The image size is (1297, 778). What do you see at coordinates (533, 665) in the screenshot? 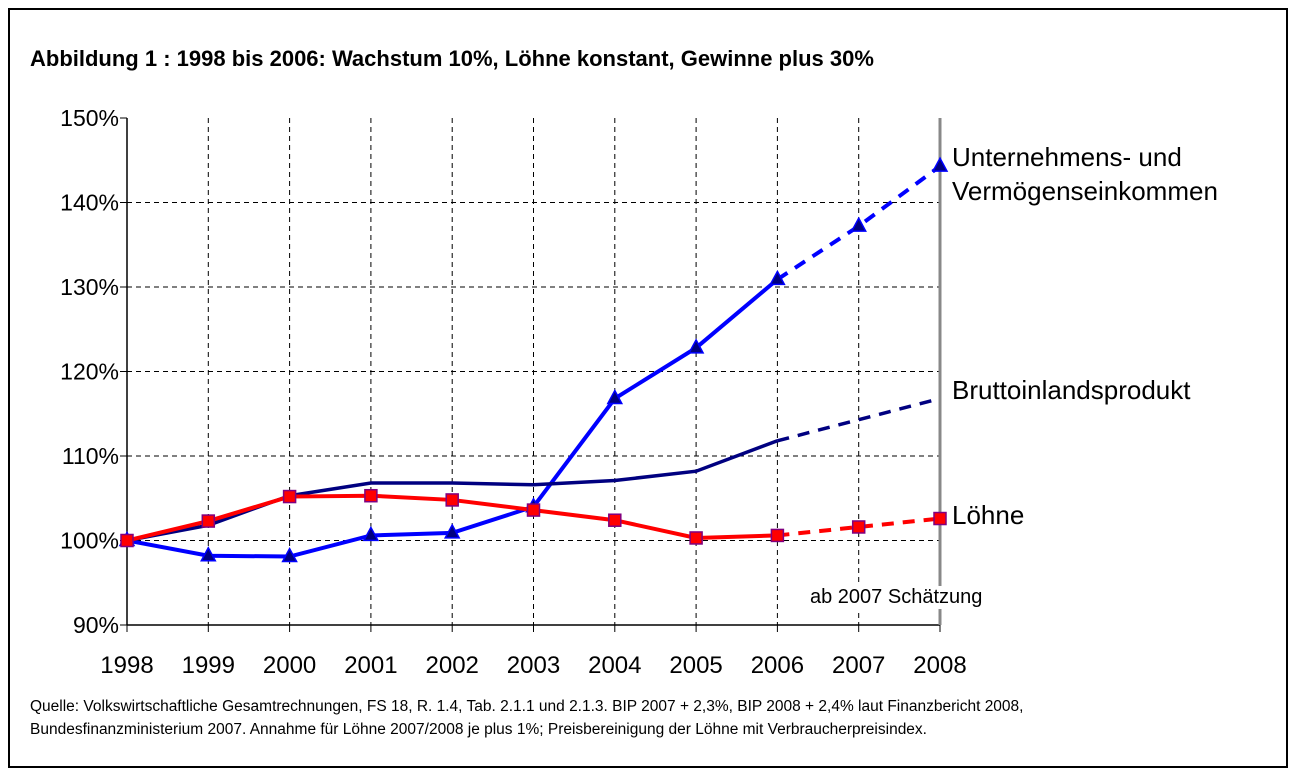
I see `x-tick-label: 2003` at bounding box center [533, 665].